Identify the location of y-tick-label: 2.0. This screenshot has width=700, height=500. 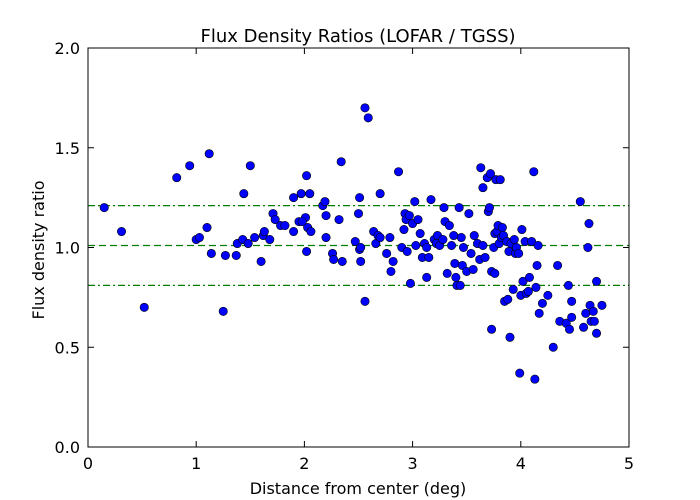
(67, 48).